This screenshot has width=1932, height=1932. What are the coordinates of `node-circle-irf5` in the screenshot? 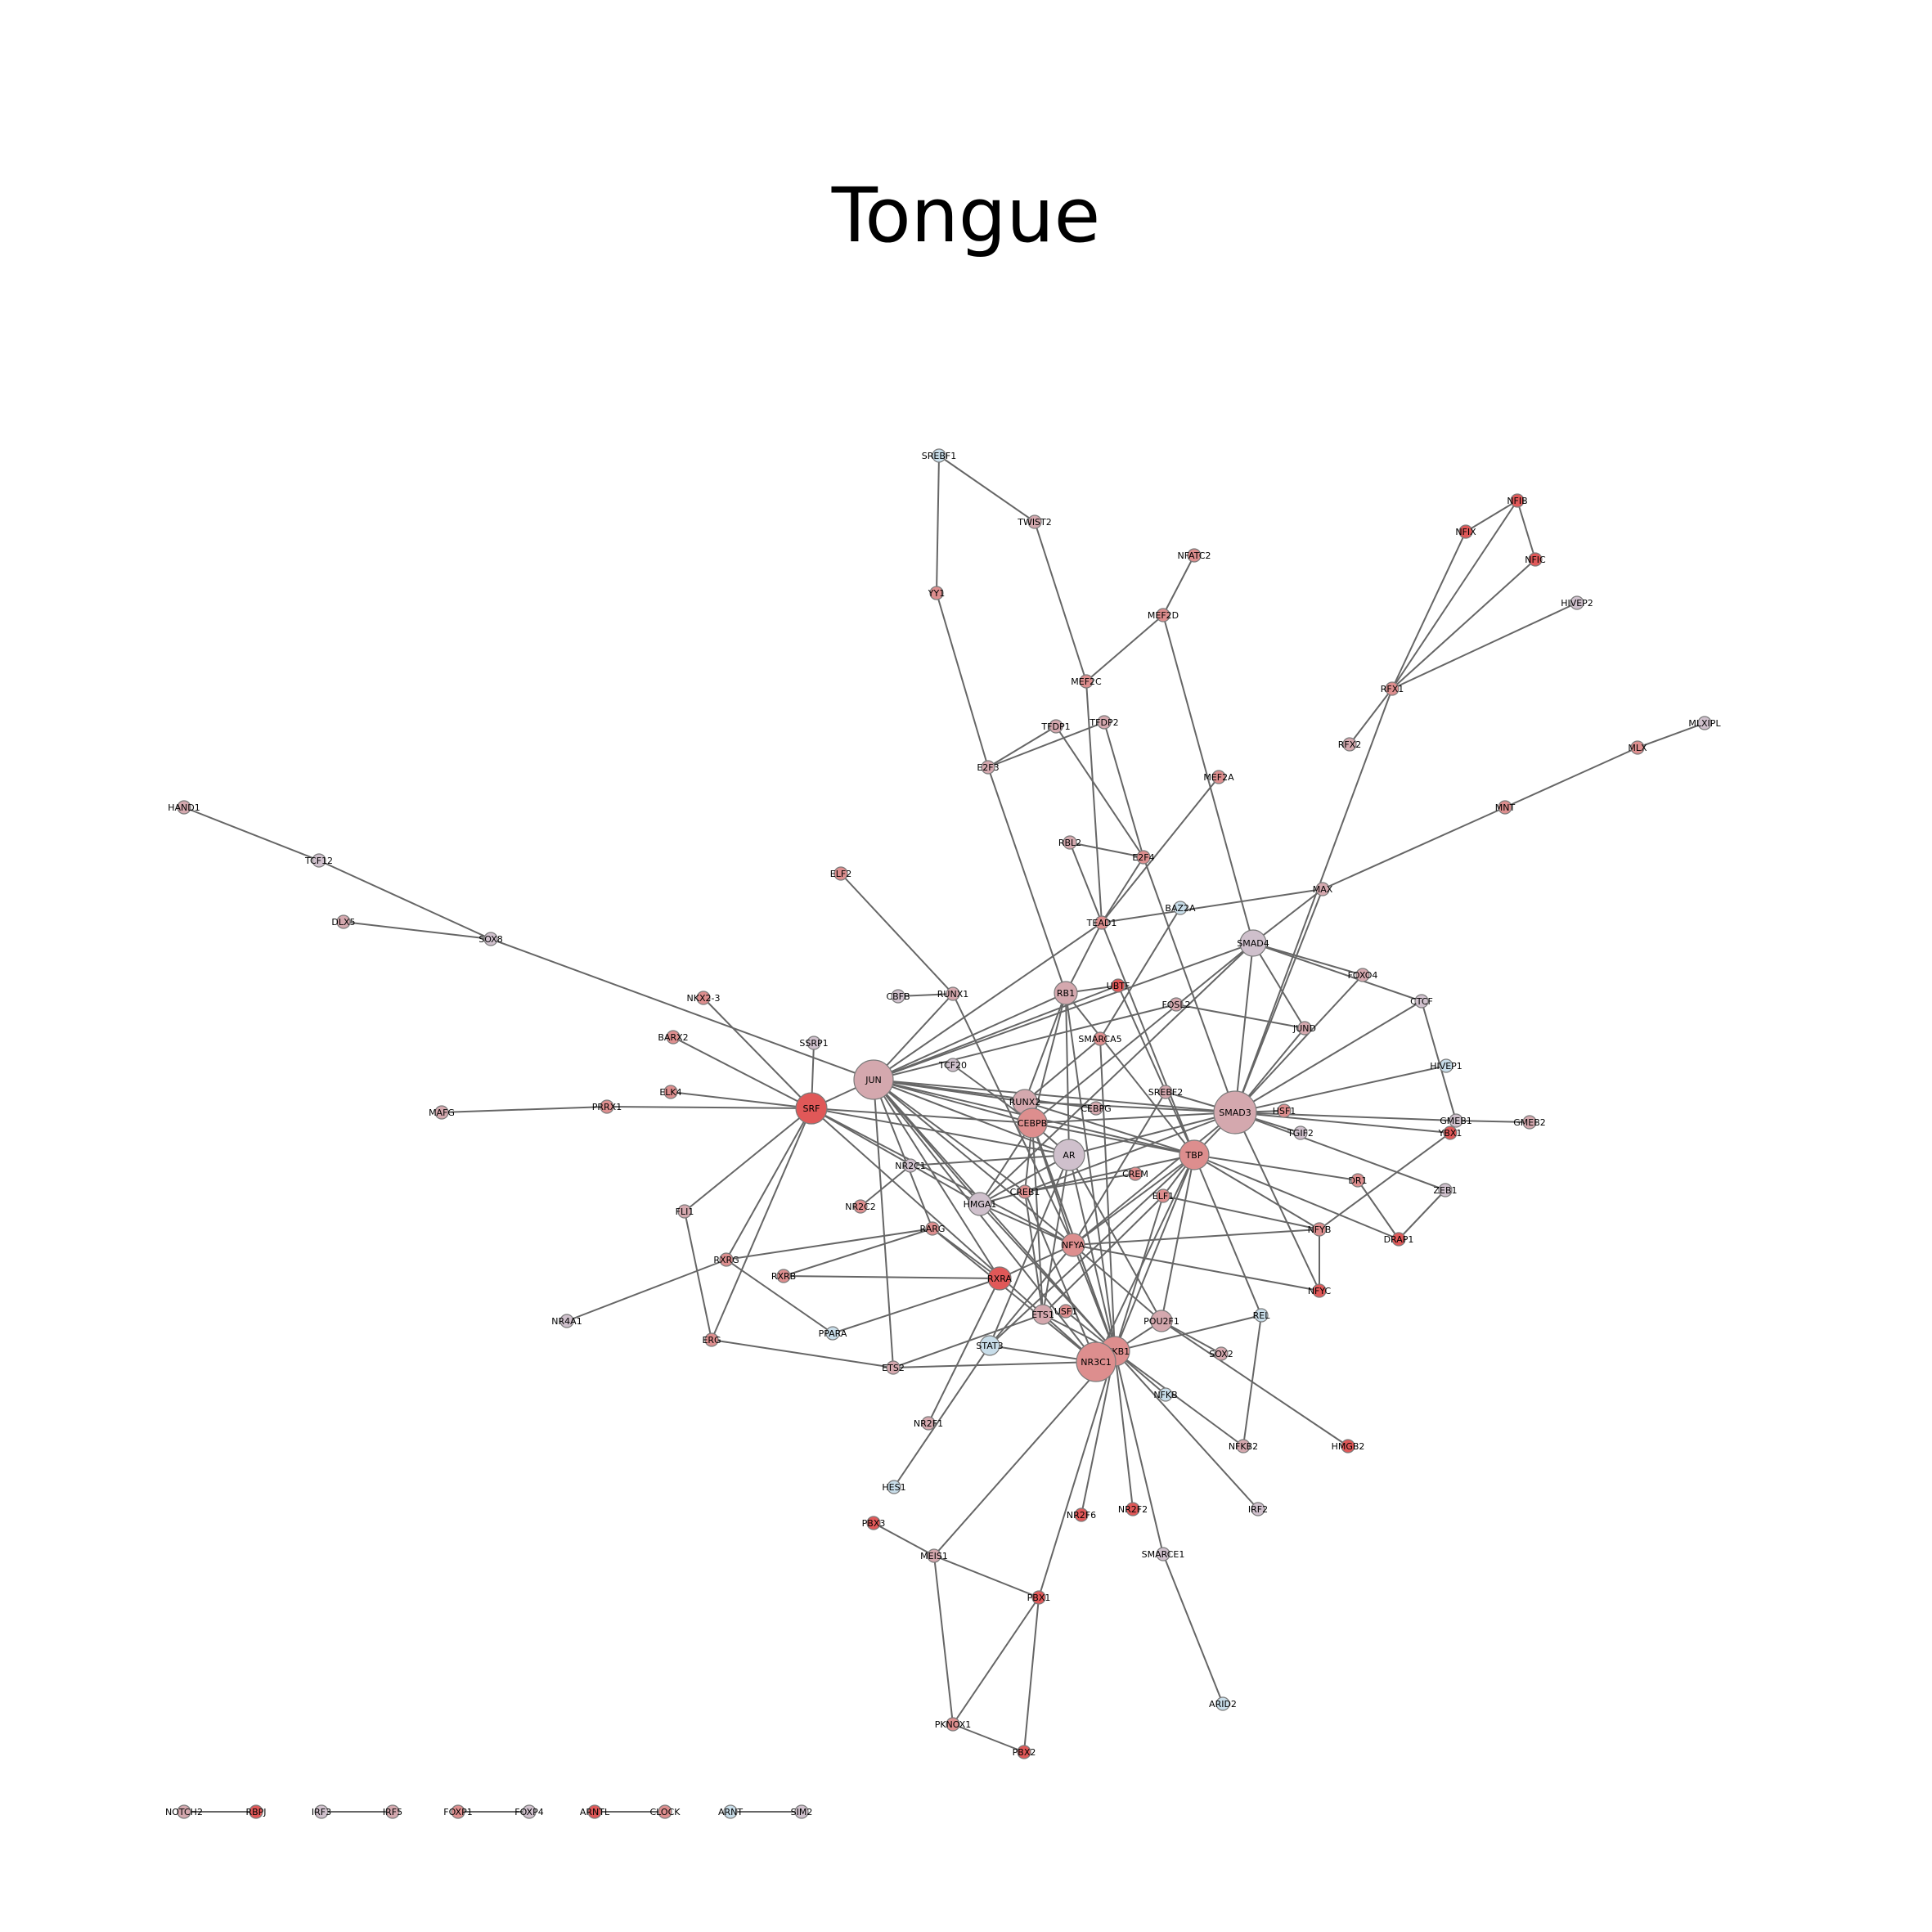 It's located at (392, 1811).